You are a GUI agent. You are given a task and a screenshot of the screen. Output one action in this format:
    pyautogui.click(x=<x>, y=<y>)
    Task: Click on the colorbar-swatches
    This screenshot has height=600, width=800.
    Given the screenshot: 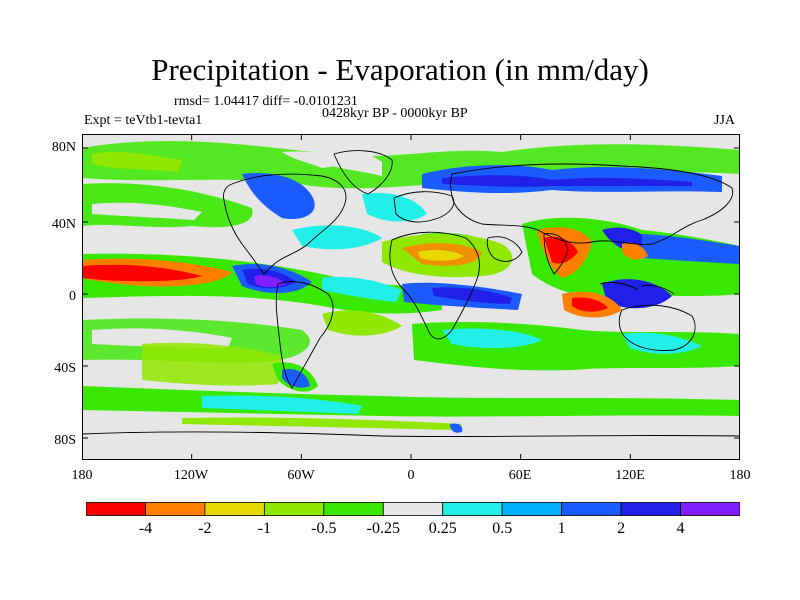 What is the action you would take?
    pyautogui.click(x=413, y=509)
    